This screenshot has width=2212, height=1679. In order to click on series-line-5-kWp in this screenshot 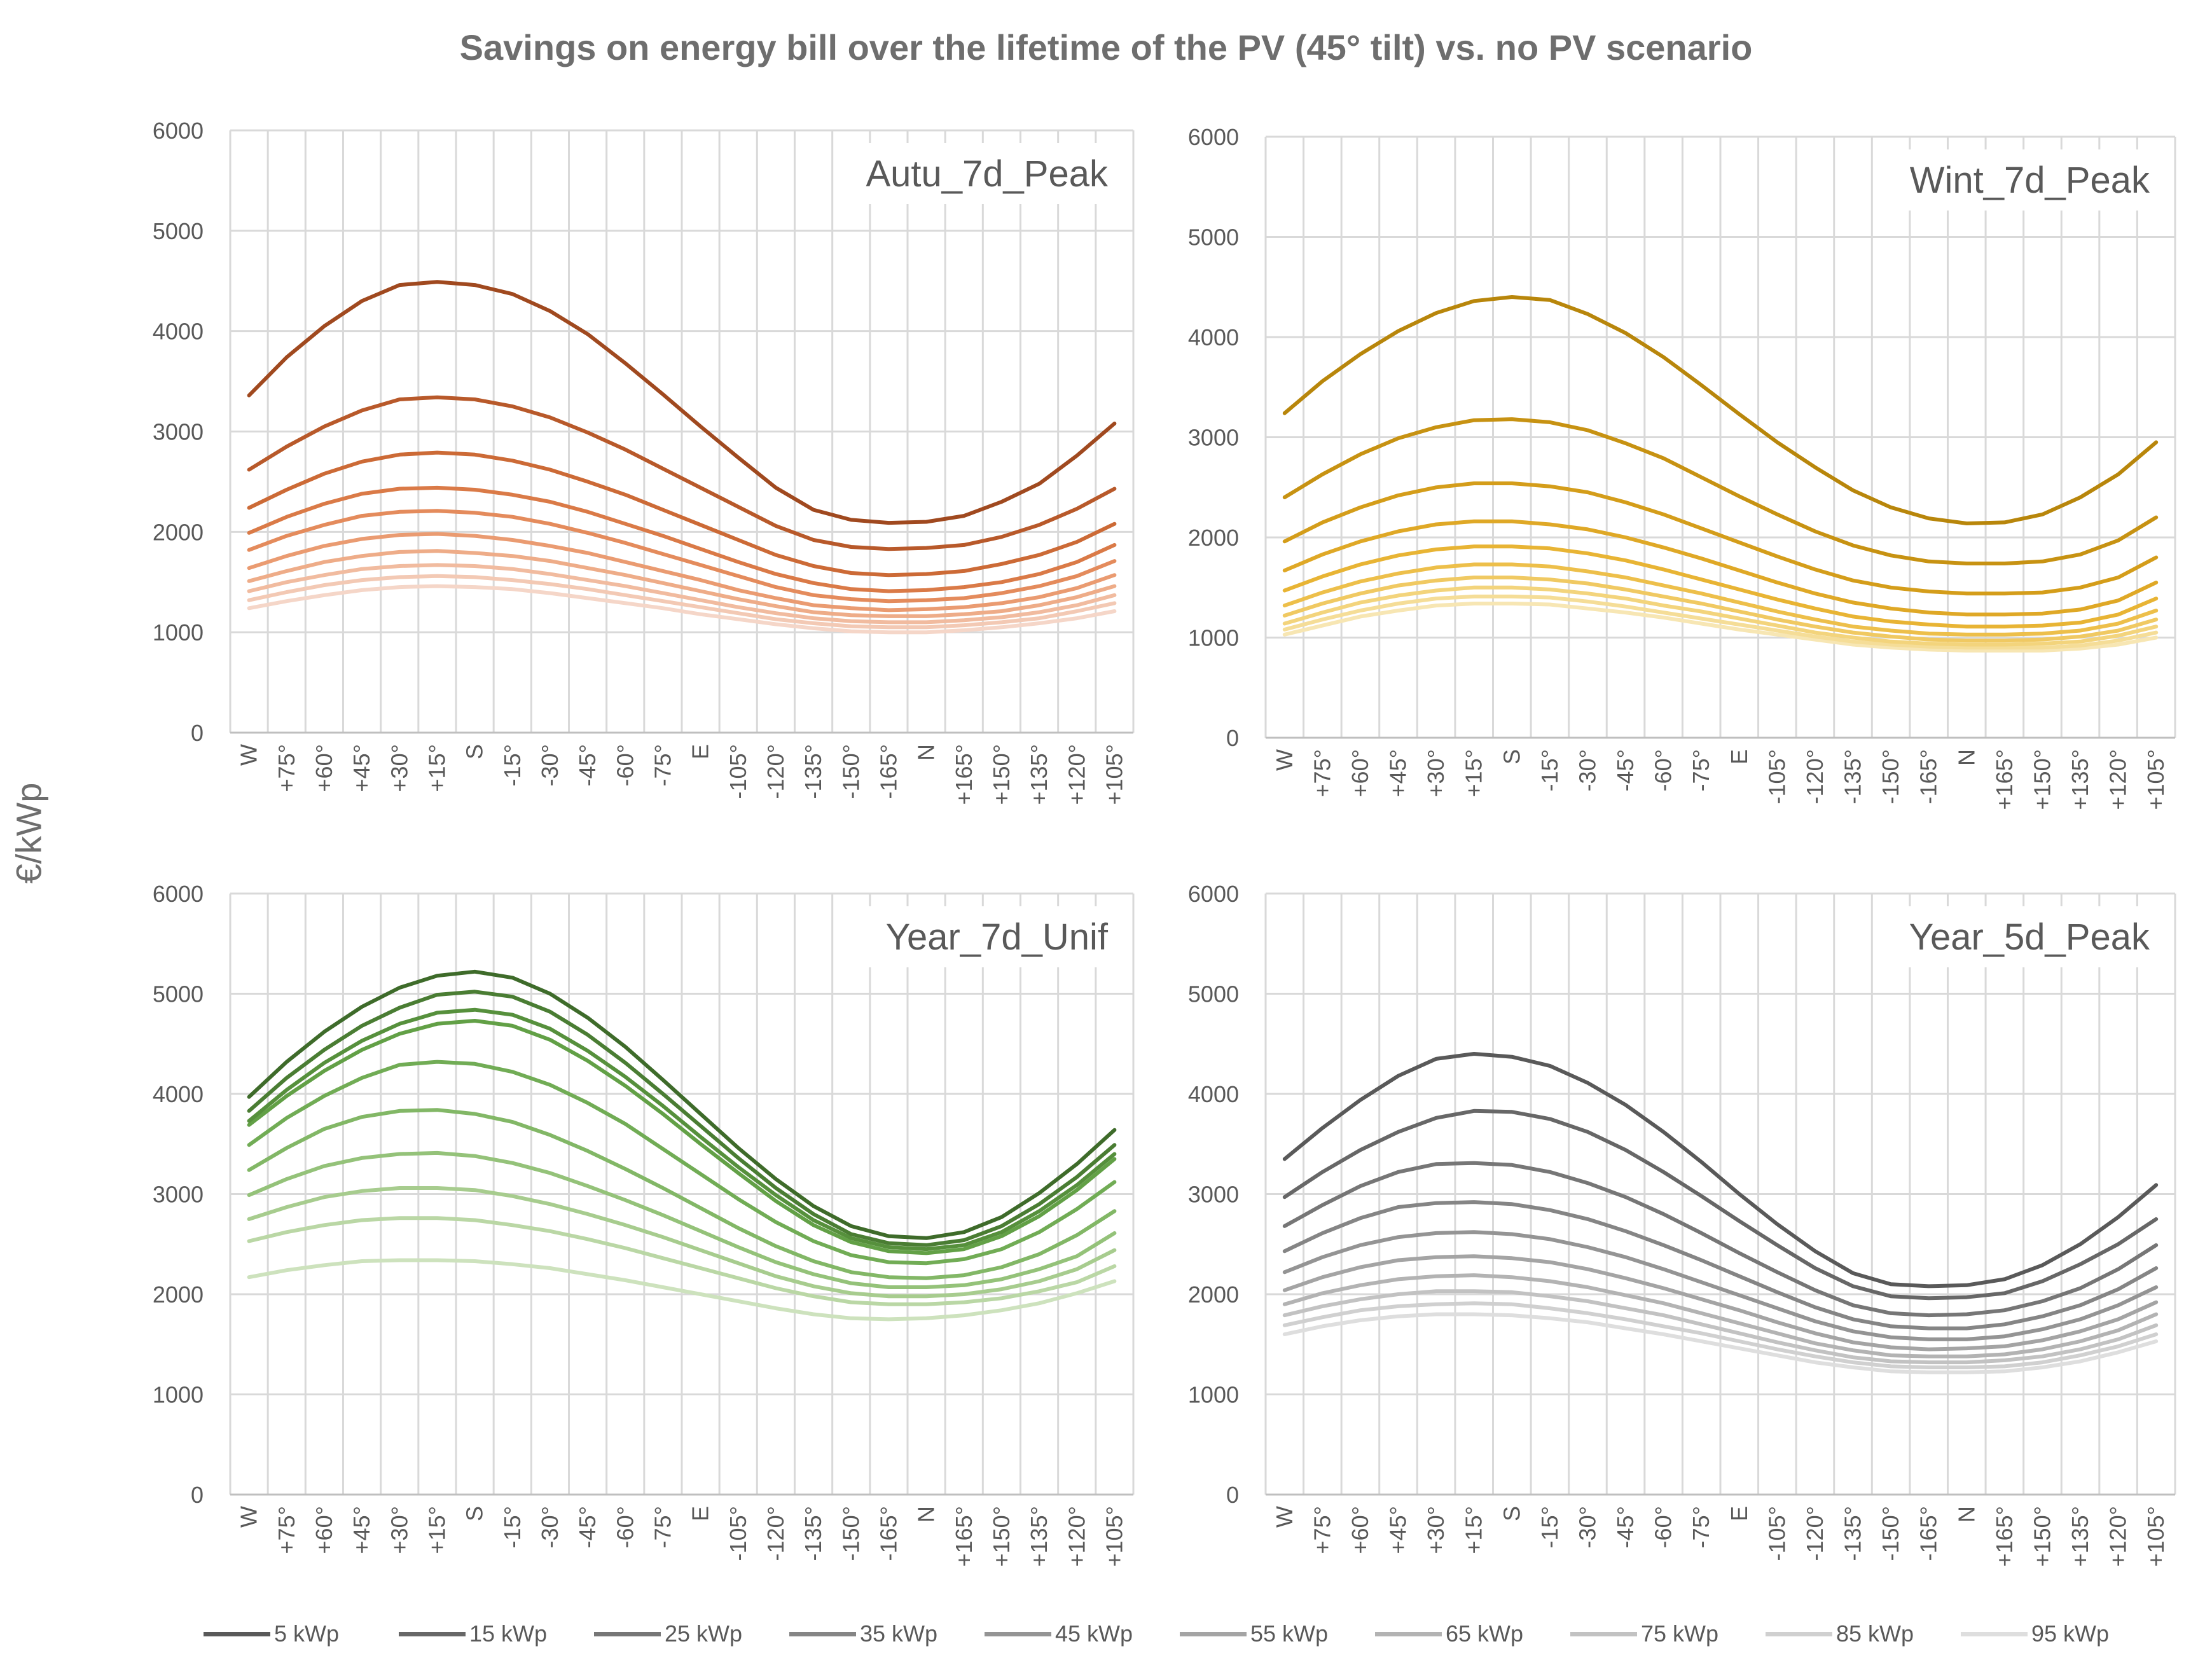, I will do `click(1721, 410)`.